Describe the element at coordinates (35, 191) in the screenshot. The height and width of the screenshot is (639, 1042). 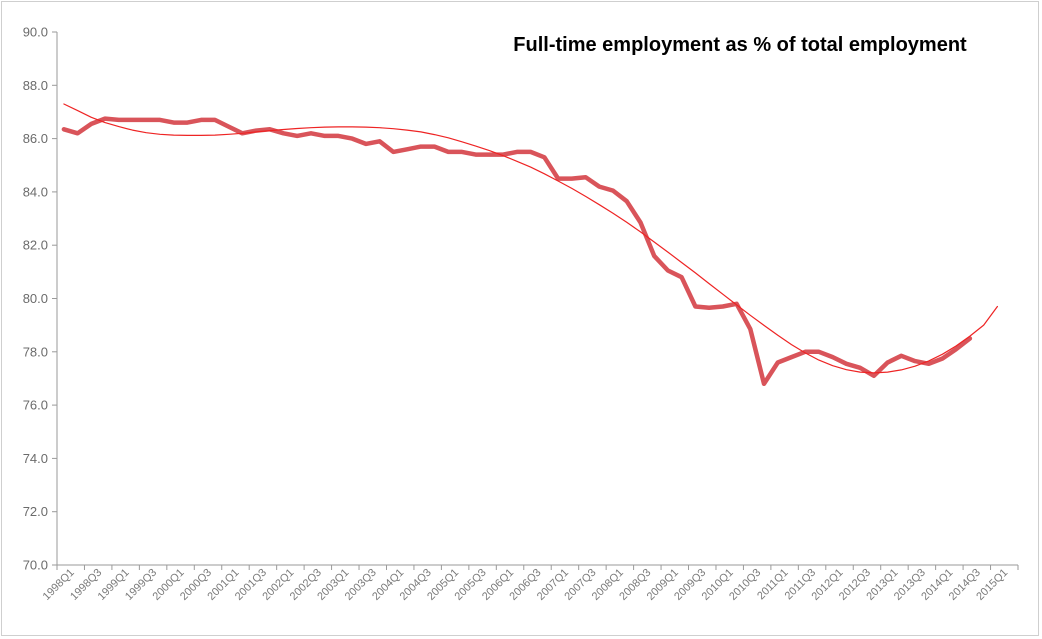
I see `y-tick-label: 84.0` at that location.